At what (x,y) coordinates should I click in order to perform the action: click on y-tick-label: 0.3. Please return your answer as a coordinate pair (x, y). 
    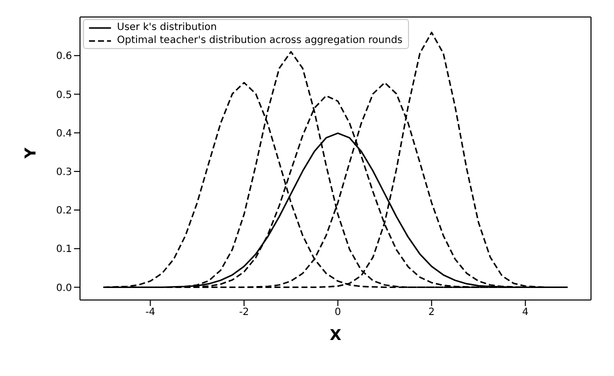
    Looking at the image, I should click on (64, 172).